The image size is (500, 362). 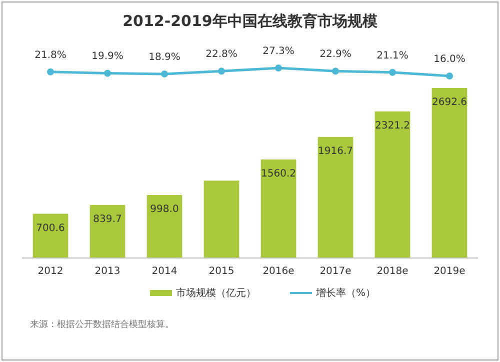 I want to click on data-label: 998.0, so click(x=164, y=209).